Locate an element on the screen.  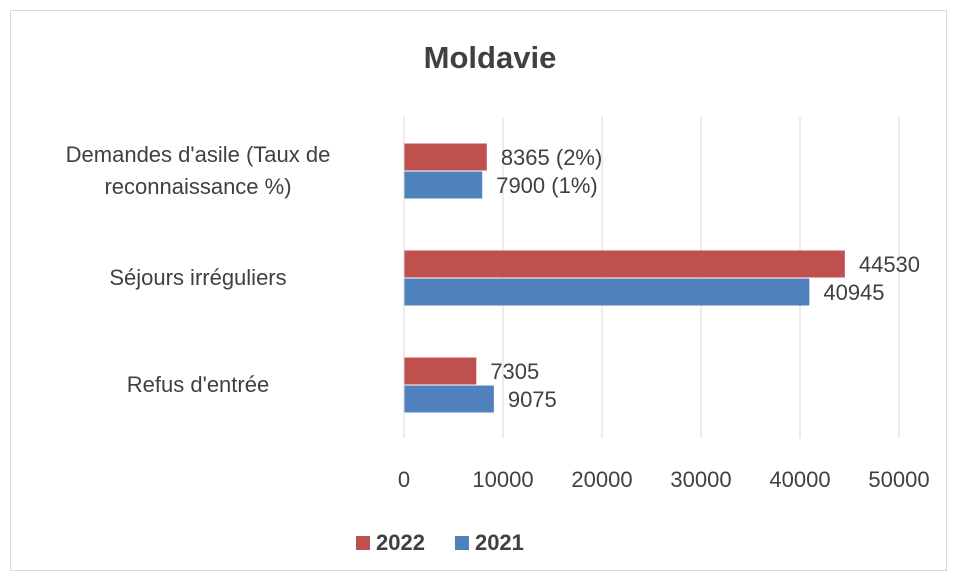
data-label: 7900 (1%) is located at coordinates (547, 185).